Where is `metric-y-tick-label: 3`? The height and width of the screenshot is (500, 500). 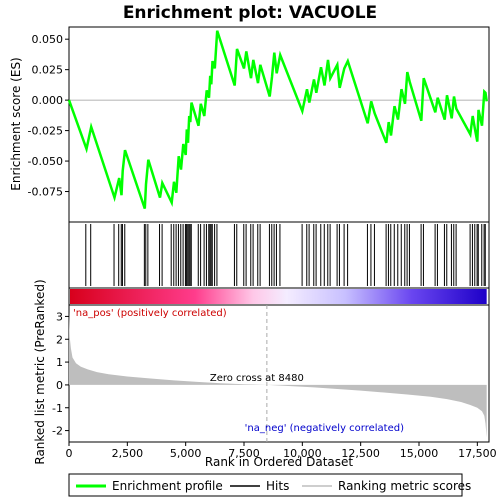
metric-y-tick-label: 3 is located at coordinates (59, 316).